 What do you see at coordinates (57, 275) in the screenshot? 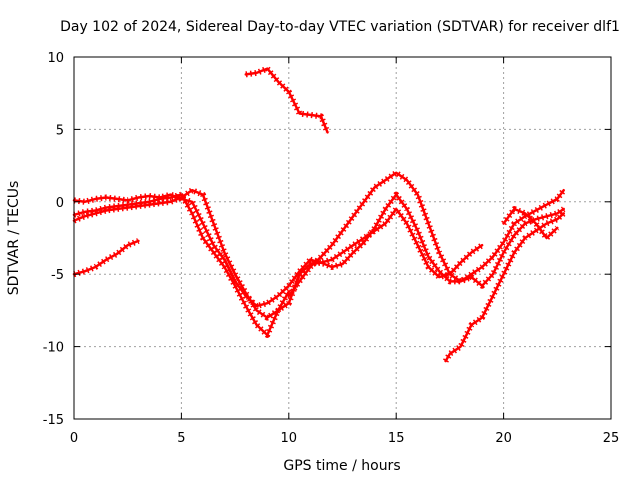
I see `y-tick-label: -5` at bounding box center [57, 275].